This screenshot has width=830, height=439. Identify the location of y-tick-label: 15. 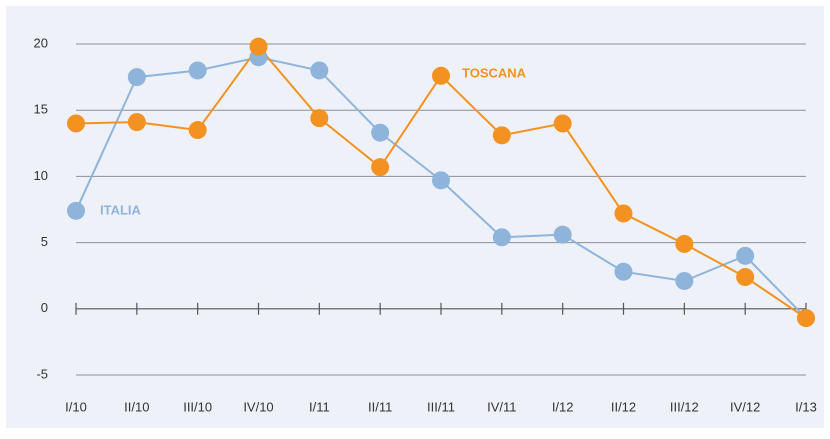
(41, 109).